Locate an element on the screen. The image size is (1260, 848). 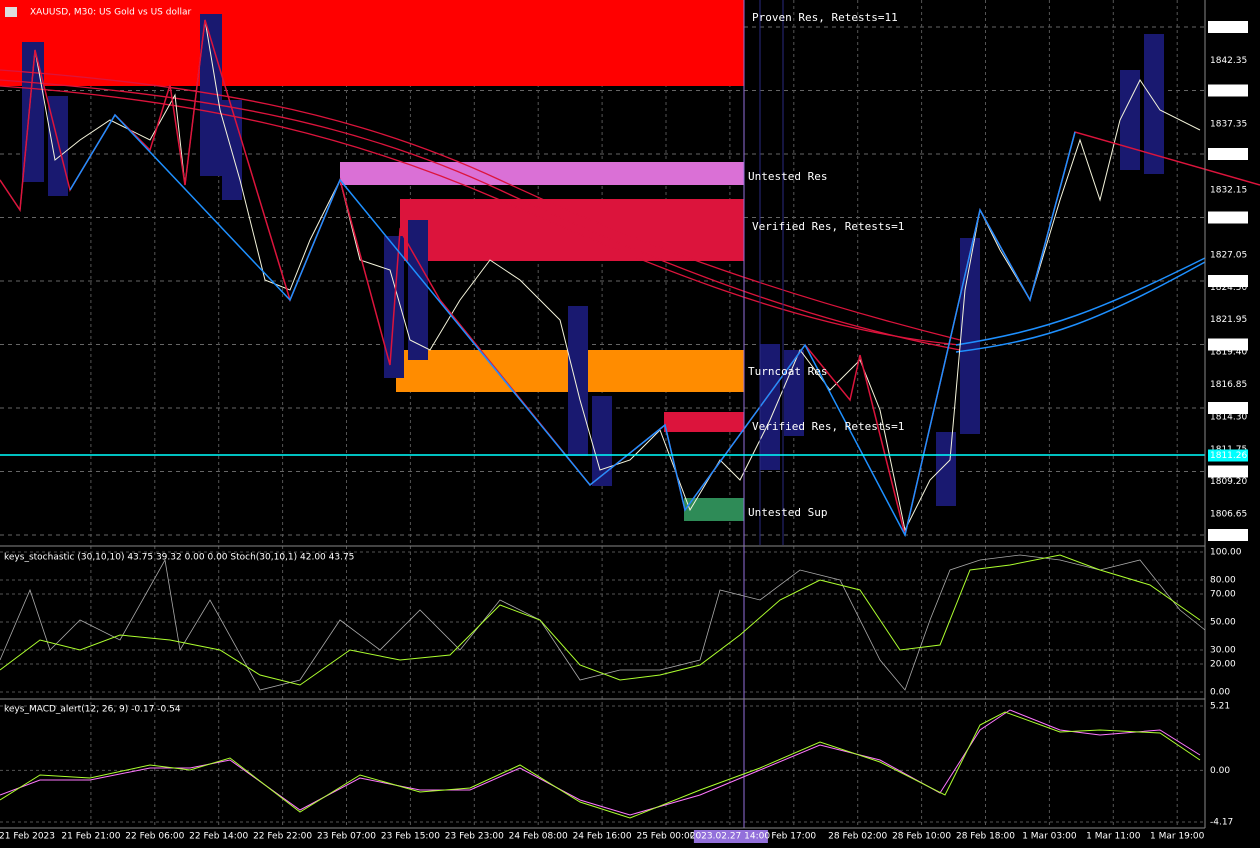
time-cursor-box is located at coordinates (730, 836).